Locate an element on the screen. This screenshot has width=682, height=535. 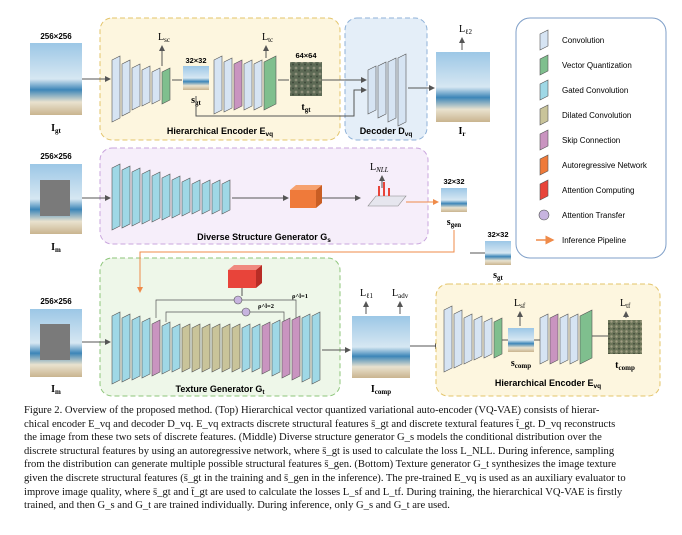
distribution-bars is located at coordinates (384, 189).